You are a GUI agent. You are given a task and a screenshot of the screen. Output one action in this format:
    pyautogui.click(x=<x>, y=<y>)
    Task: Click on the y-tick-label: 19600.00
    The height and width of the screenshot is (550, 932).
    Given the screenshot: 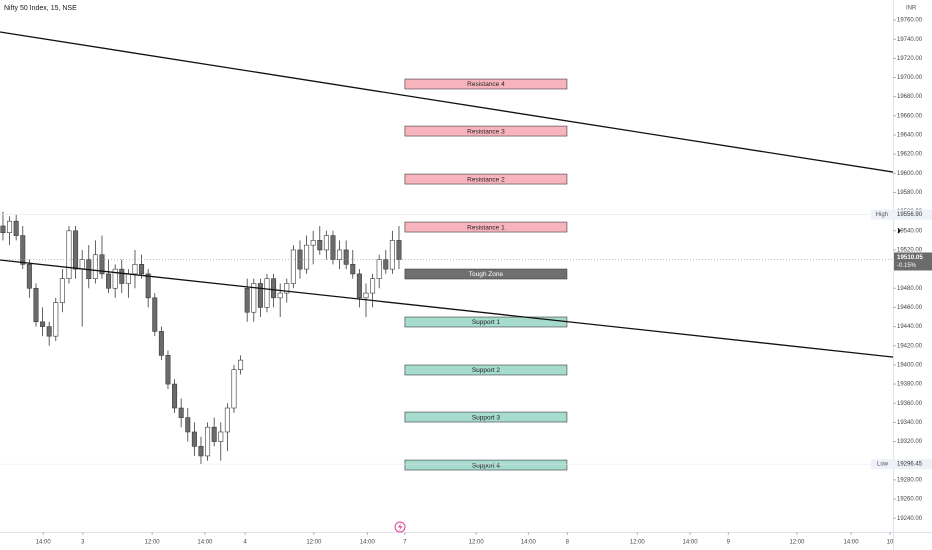 What is the action you would take?
    pyautogui.click(x=910, y=174)
    